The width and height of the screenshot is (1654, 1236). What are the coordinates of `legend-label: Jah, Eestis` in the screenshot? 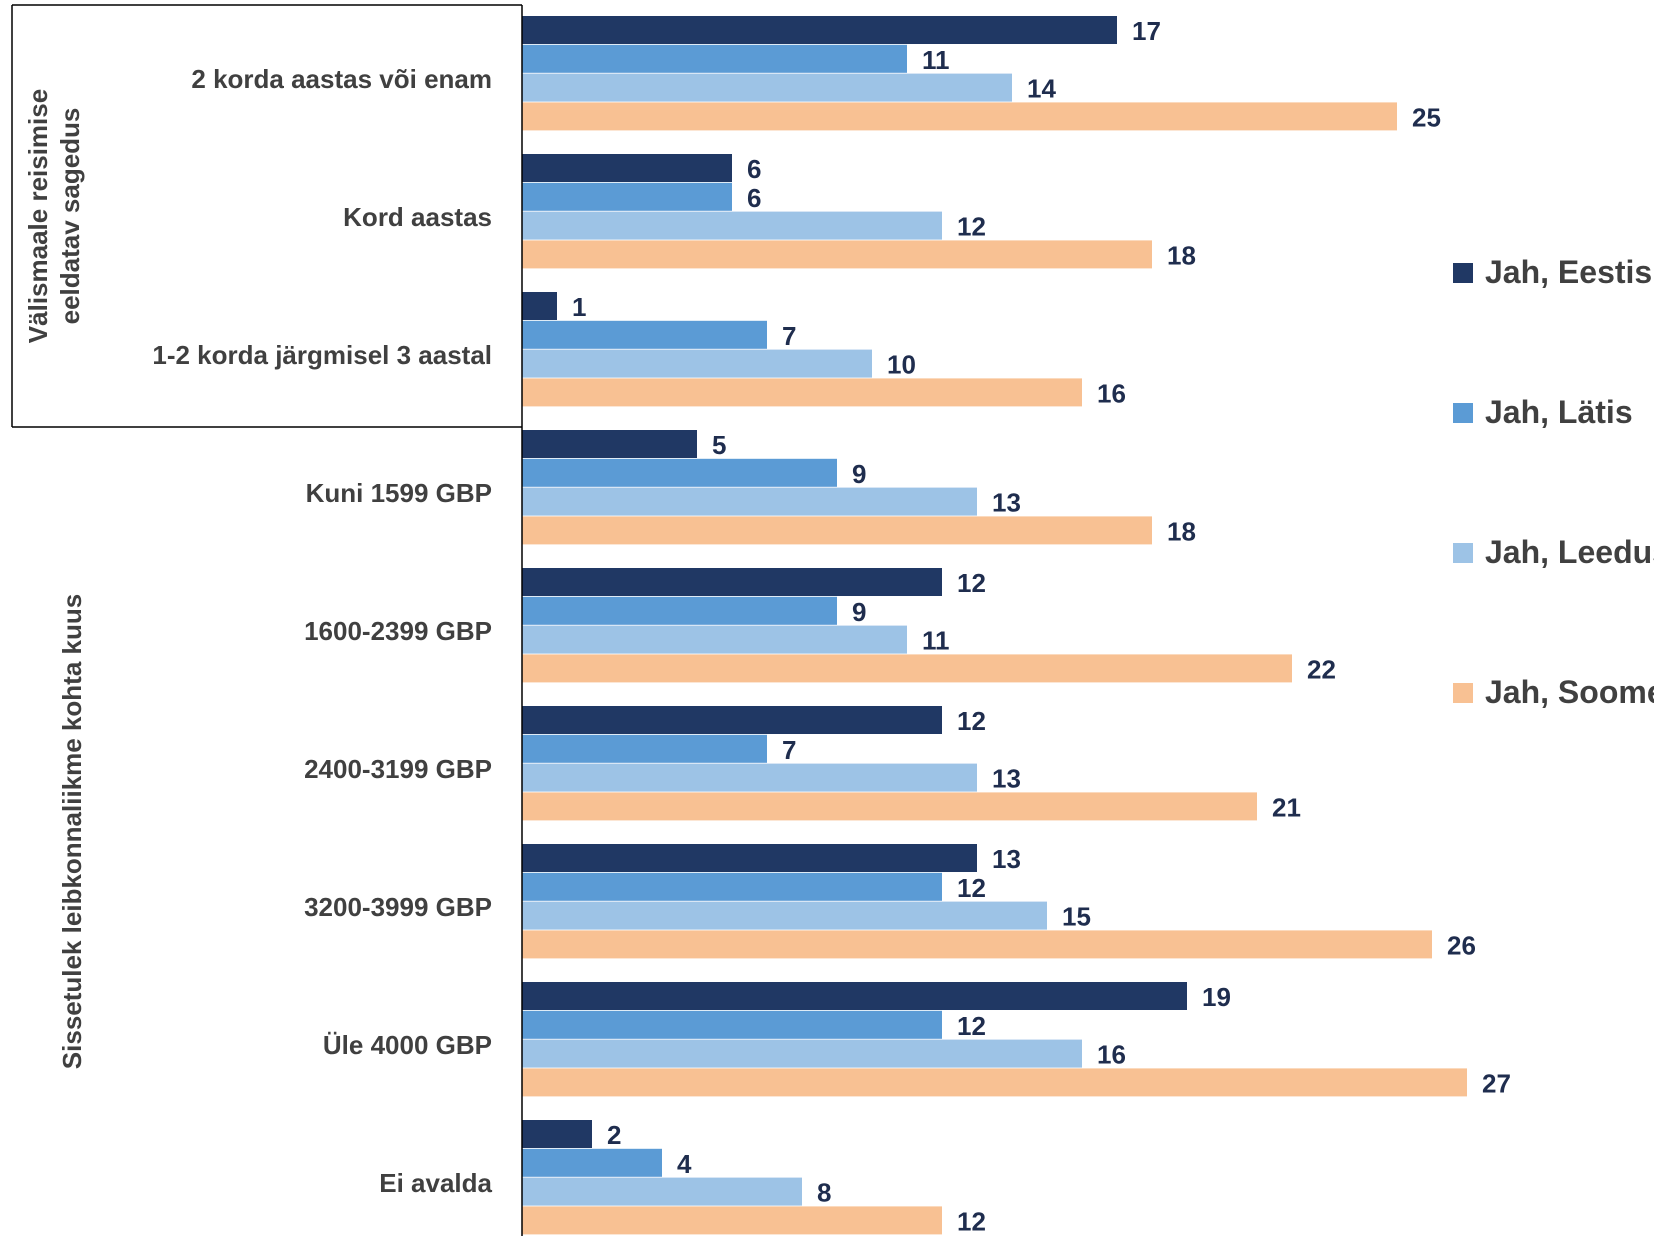 It's located at (1568, 272).